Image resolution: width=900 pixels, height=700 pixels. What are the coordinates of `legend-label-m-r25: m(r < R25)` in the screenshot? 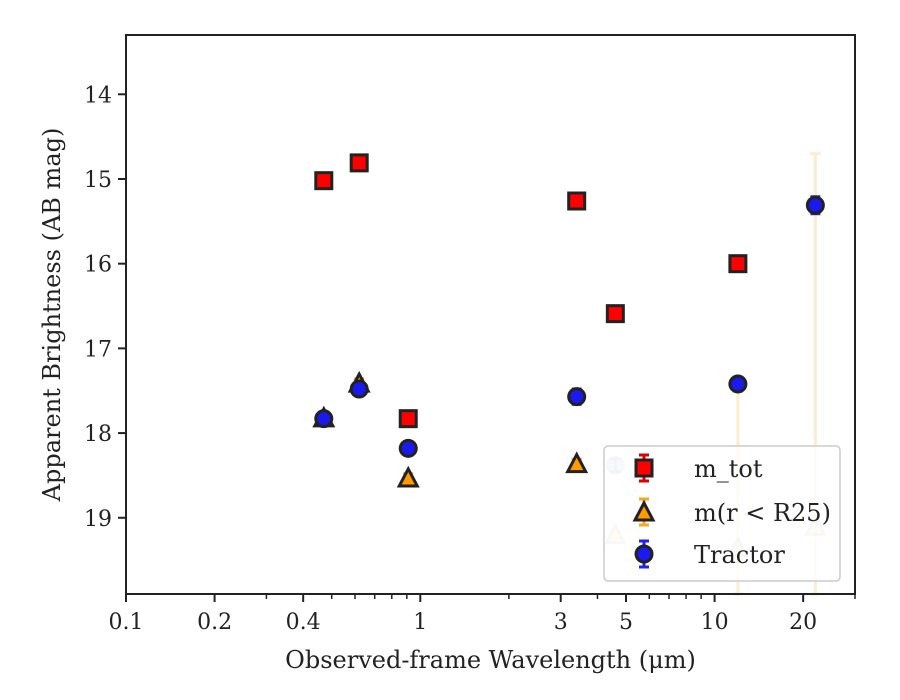 It's located at (762, 513).